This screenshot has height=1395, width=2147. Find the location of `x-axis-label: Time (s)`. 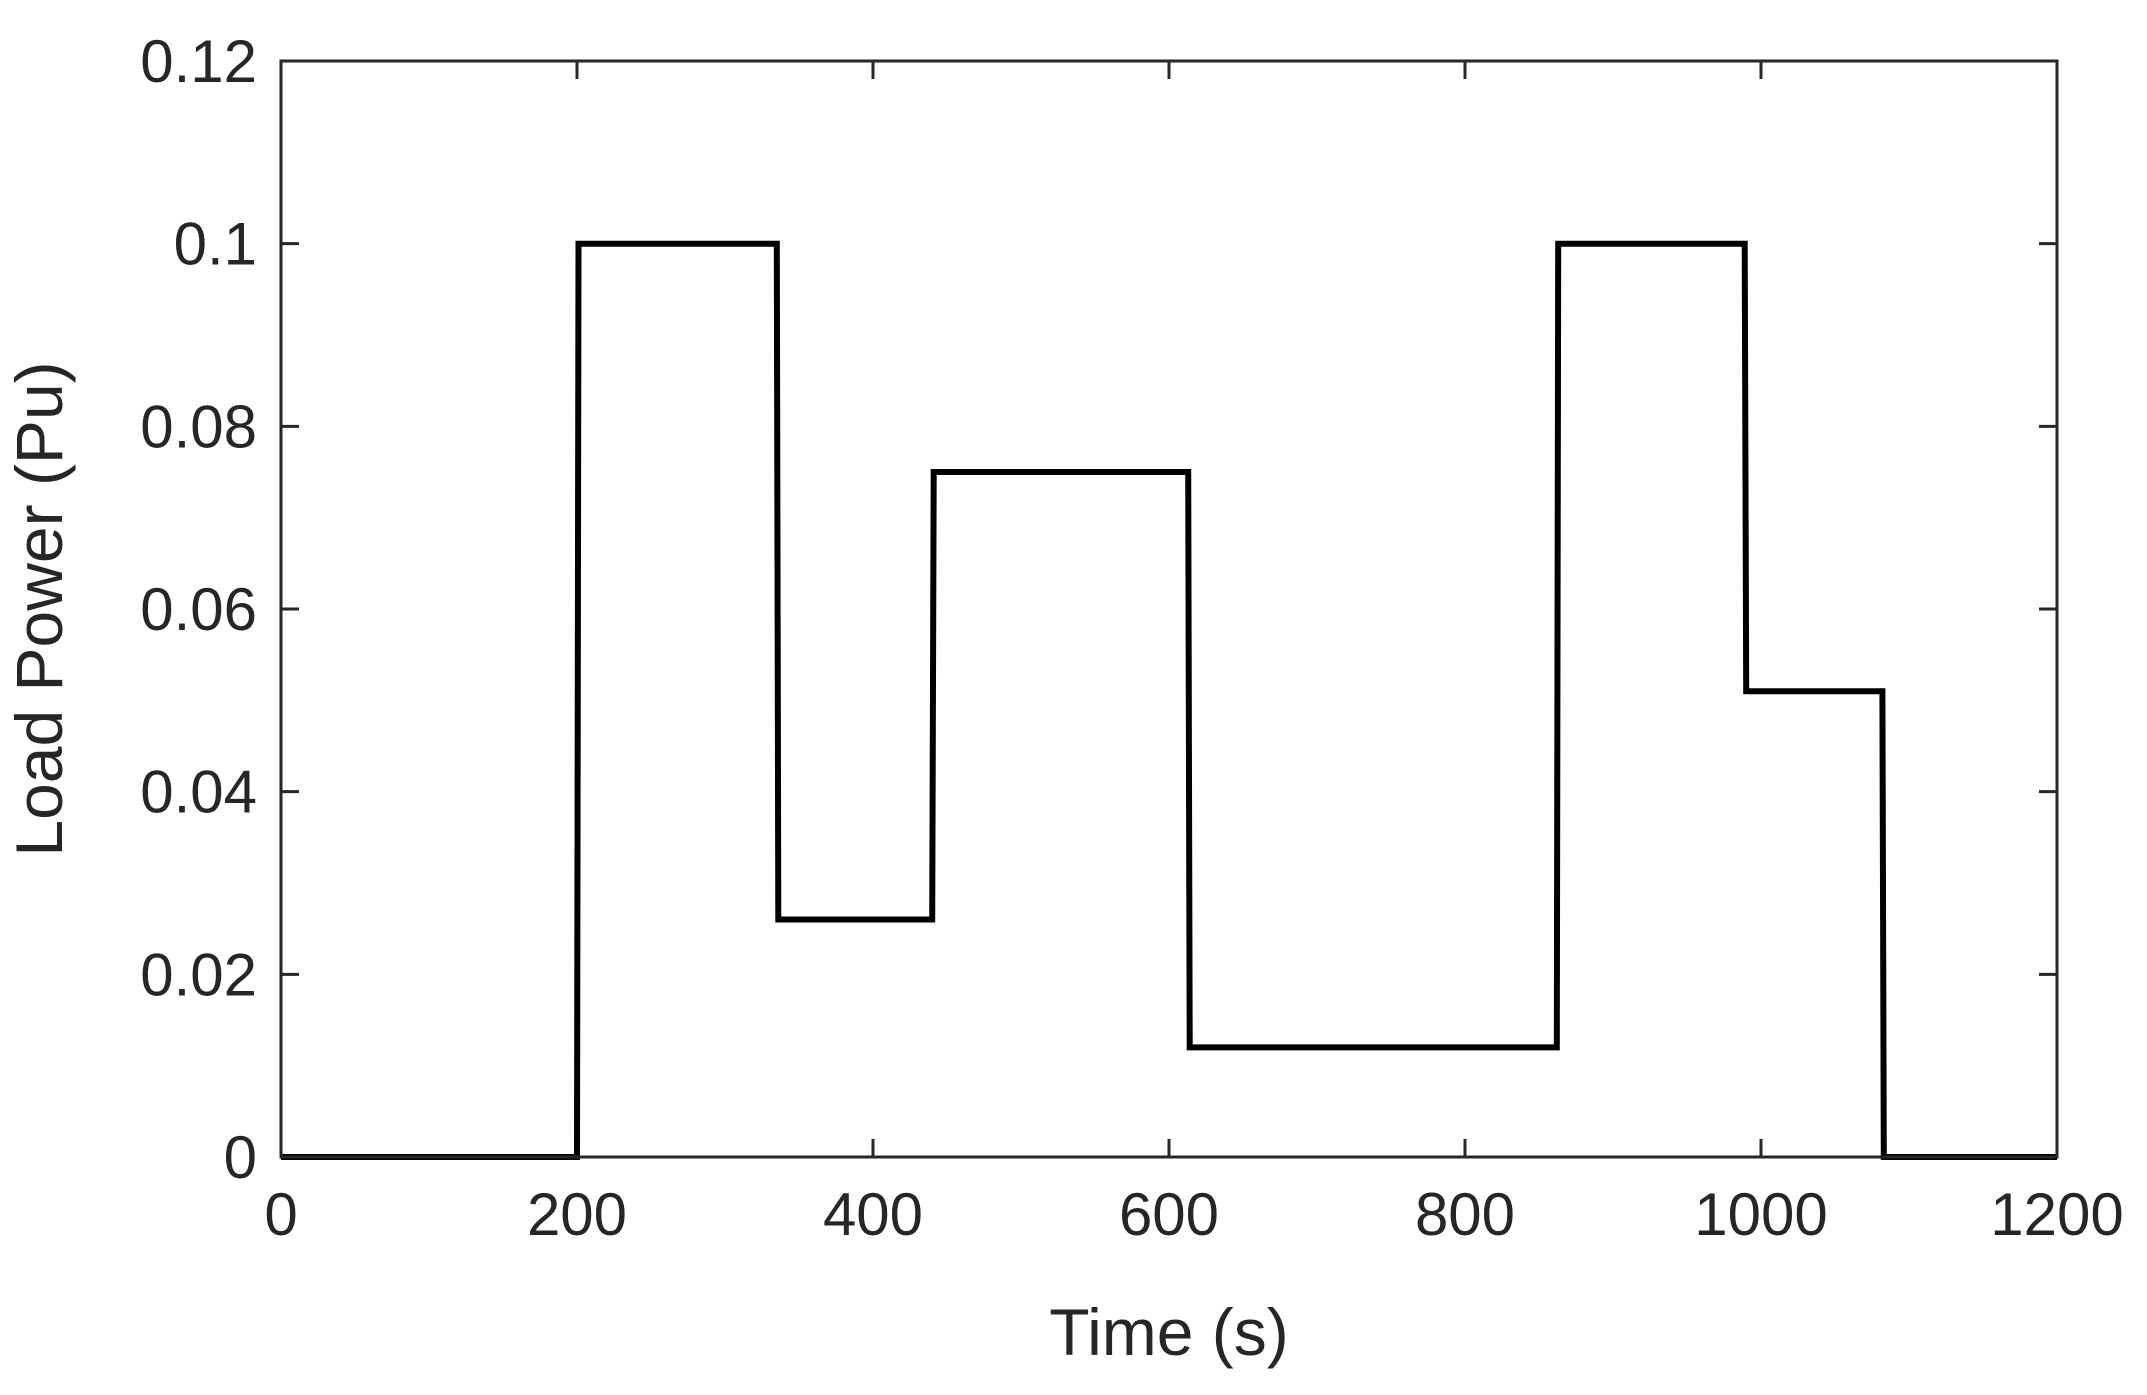

x-axis-label: Time (s) is located at coordinates (1169, 1332).